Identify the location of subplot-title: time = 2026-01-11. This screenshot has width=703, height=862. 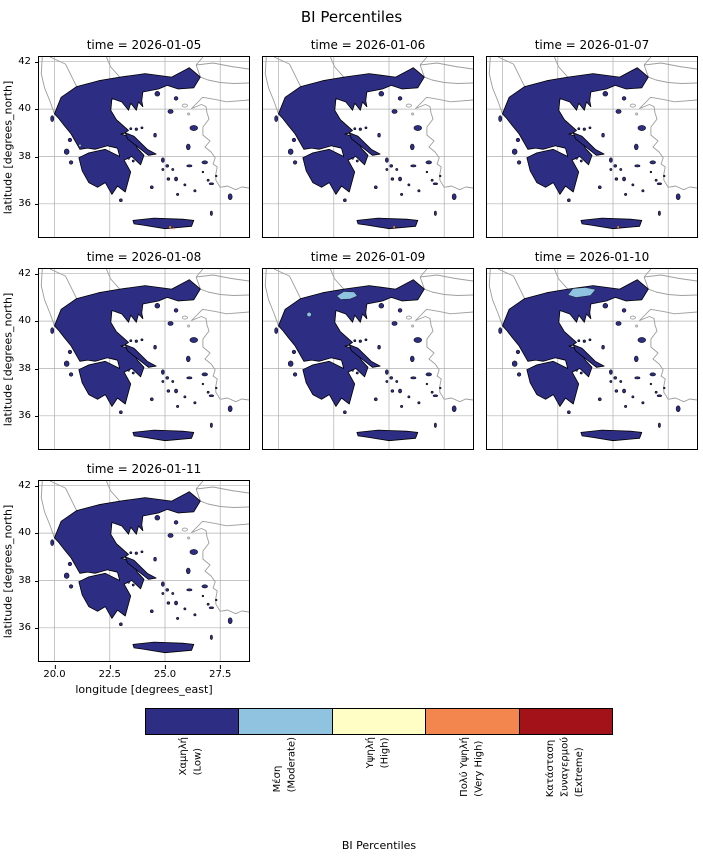
(144, 469).